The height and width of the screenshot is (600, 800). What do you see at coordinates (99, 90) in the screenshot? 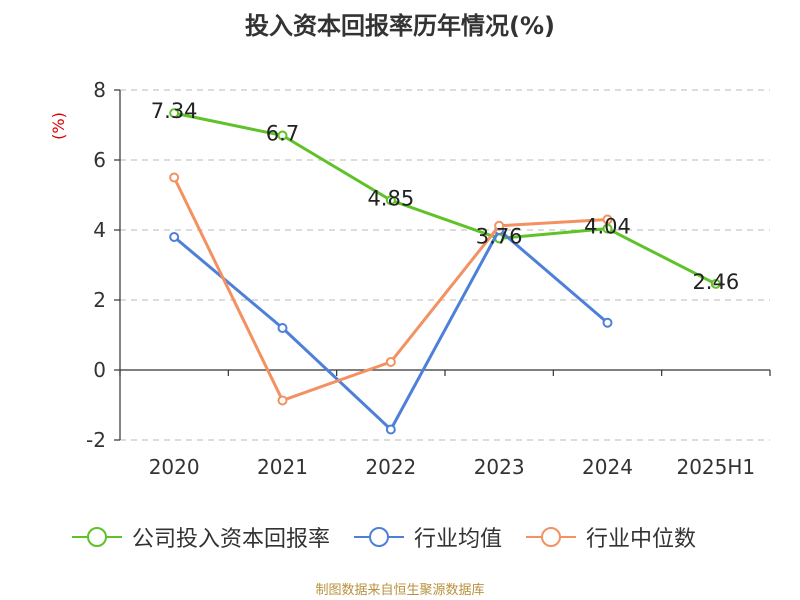
I see `y-tick-label: 8` at bounding box center [99, 90].